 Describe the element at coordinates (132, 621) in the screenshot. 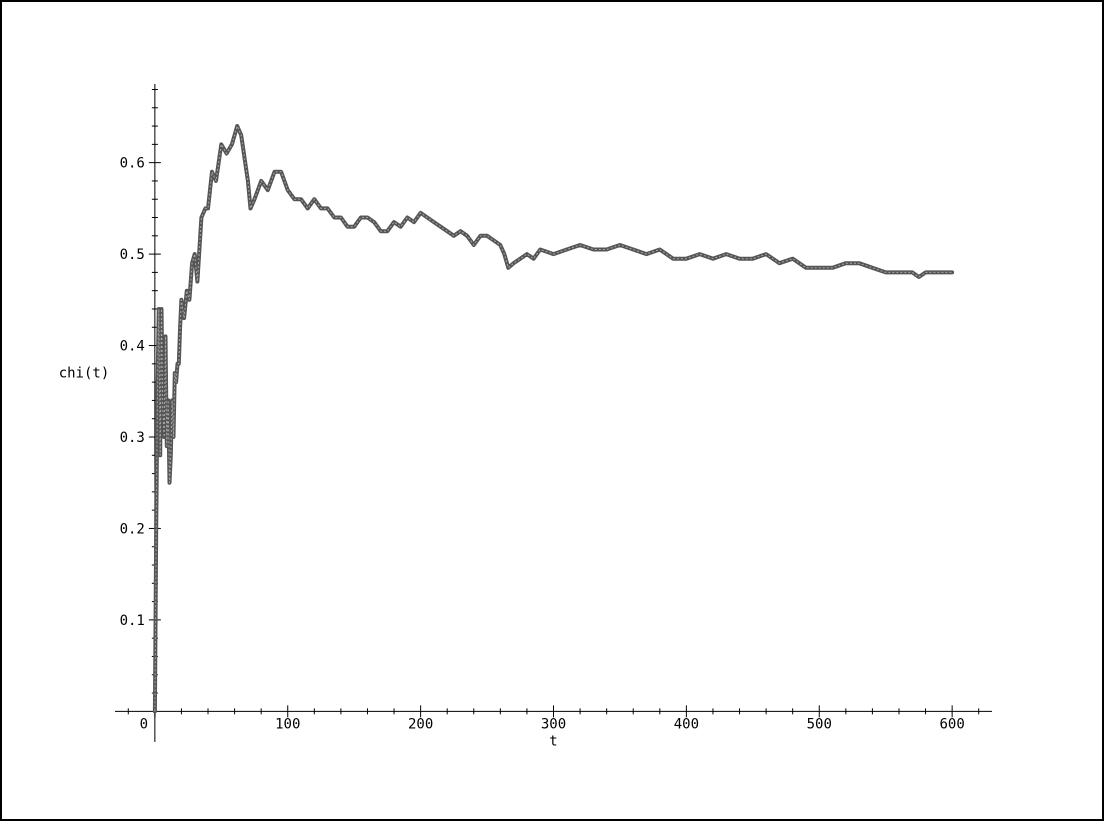

I see `y-tick-label: 0.1` at that location.